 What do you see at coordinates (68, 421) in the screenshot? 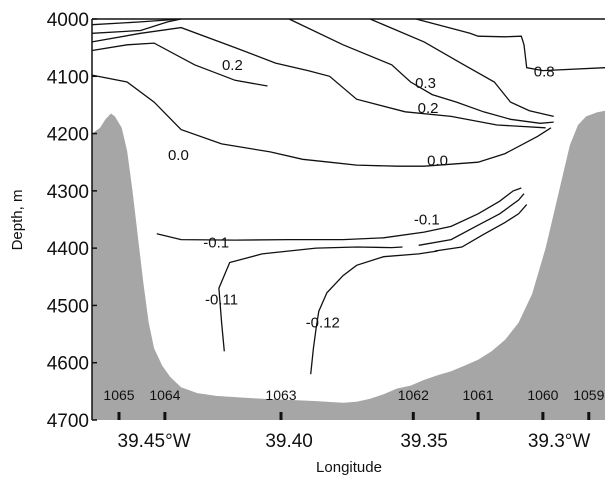
I see `y-tick-label: 4700` at bounding box center [68, 421].